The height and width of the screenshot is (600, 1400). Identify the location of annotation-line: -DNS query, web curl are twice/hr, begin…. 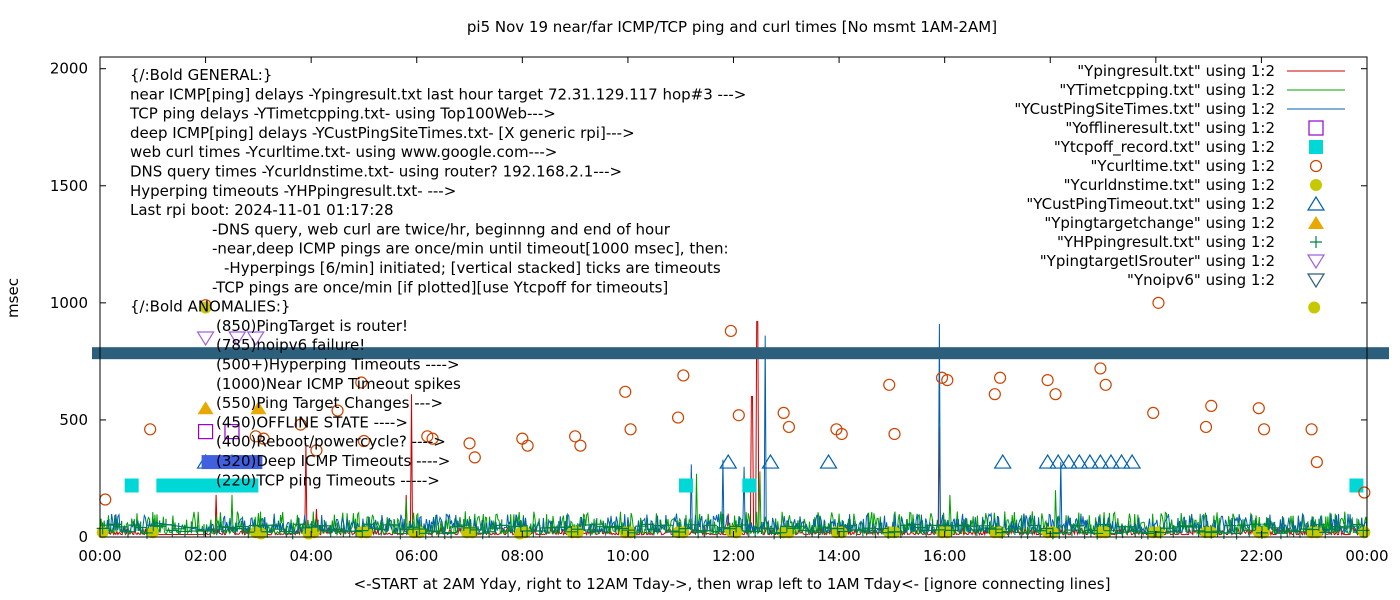
(441, 229).